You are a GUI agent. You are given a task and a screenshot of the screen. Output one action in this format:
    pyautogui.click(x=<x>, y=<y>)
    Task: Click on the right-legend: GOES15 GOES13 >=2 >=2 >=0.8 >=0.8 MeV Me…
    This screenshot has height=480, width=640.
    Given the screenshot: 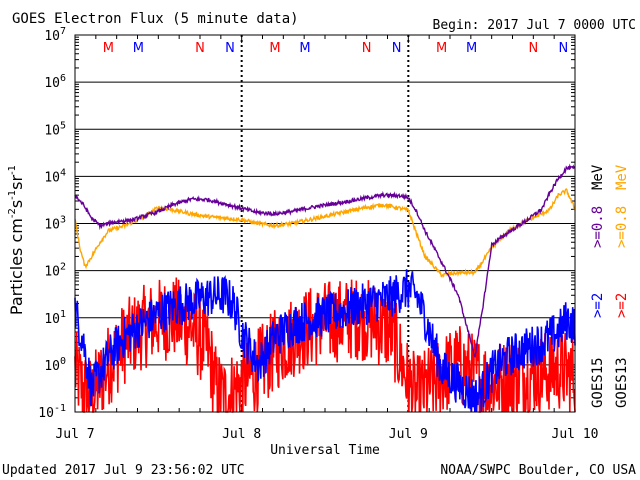 What is the action you would take?
    pyautogui.click(x=610, y=286)
    